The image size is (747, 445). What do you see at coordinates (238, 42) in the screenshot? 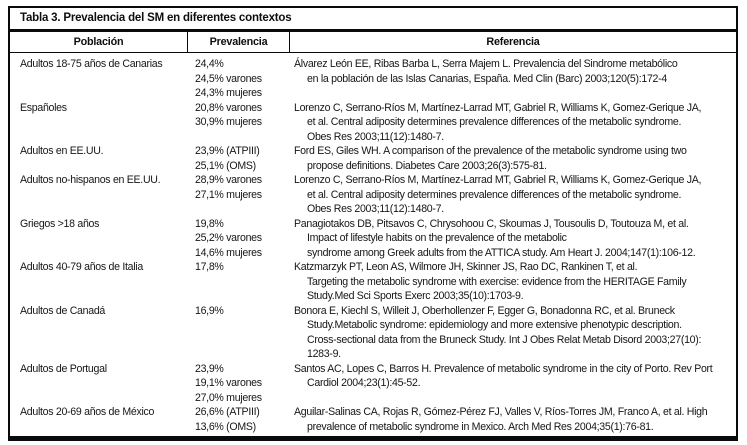
I see `column-header-prevalencia: Prevalencia` at bounding box center [238, 42].